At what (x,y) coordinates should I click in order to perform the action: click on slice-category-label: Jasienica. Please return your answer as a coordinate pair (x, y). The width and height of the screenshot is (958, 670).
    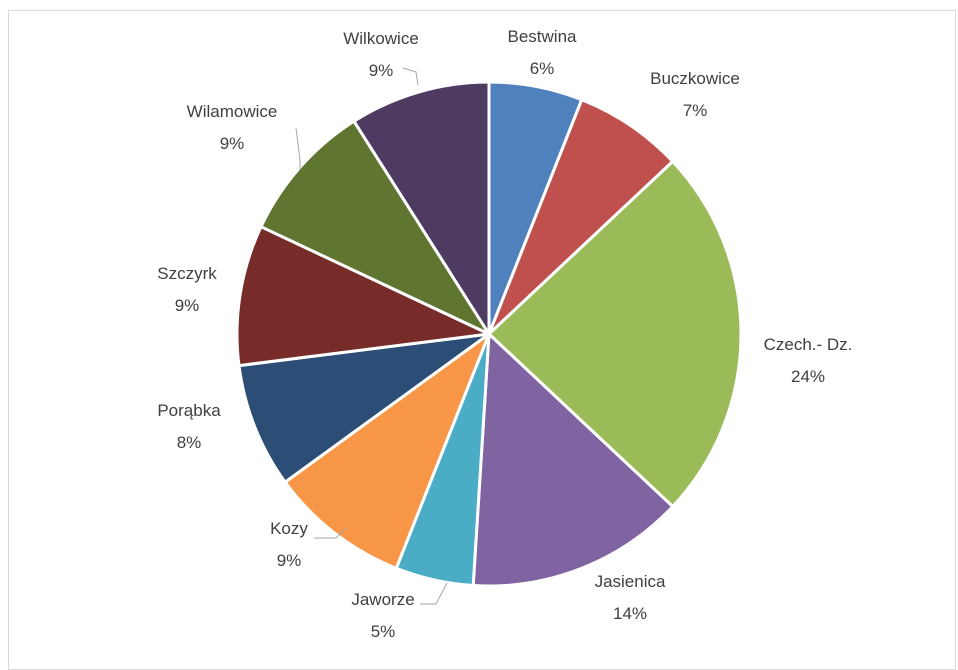
    Looking at the image, I should click on (630, 581).